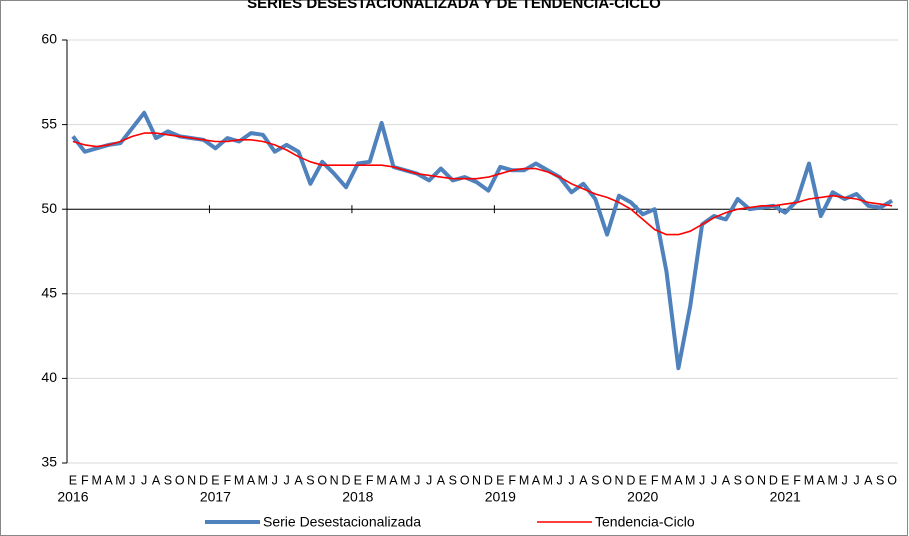 This screenshot has height=536, width=909. What do you see at coordinates (49, 462) in the screenshot?
I see `y-tick-label: 35` at bounding box center [49, 462].